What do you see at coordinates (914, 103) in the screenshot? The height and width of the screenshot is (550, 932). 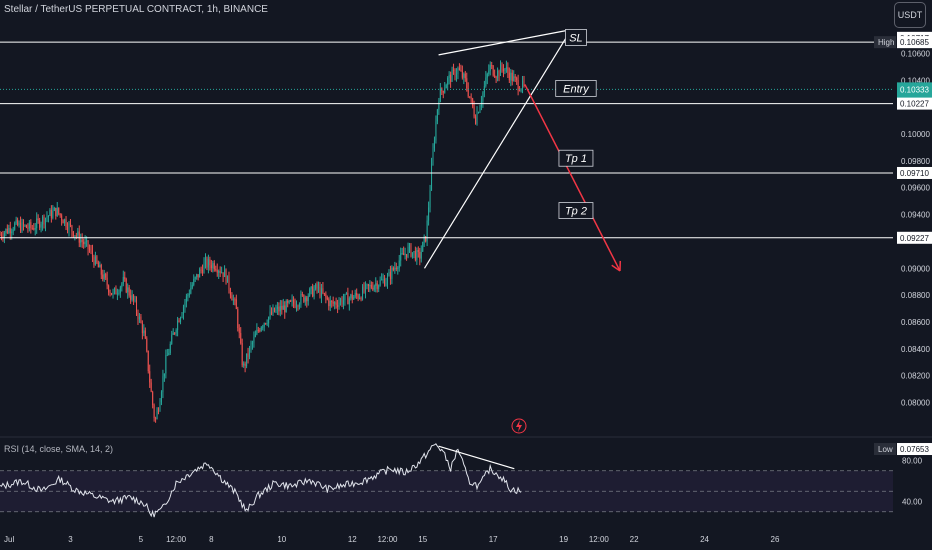 I see `price-label-box` at bounding box center [914, 103].